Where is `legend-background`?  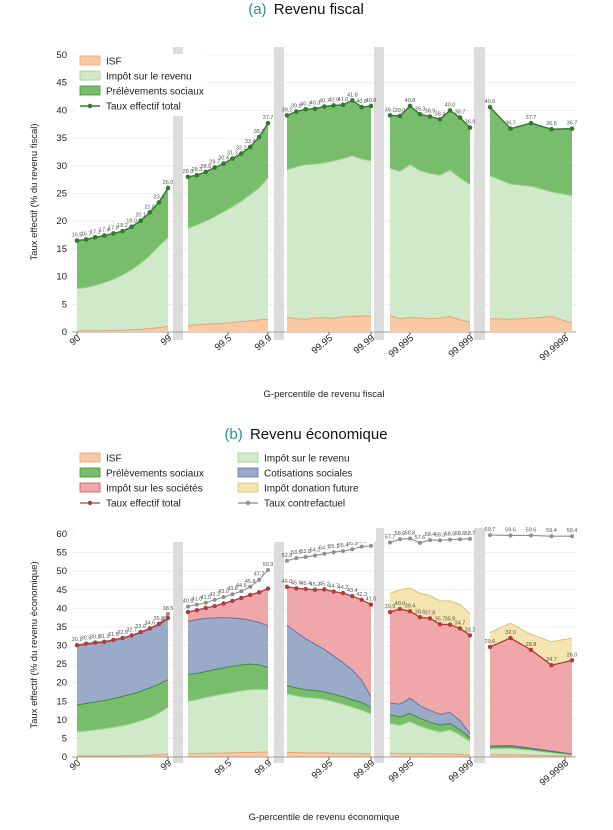
legend-background is located at coordinates (226, 496).